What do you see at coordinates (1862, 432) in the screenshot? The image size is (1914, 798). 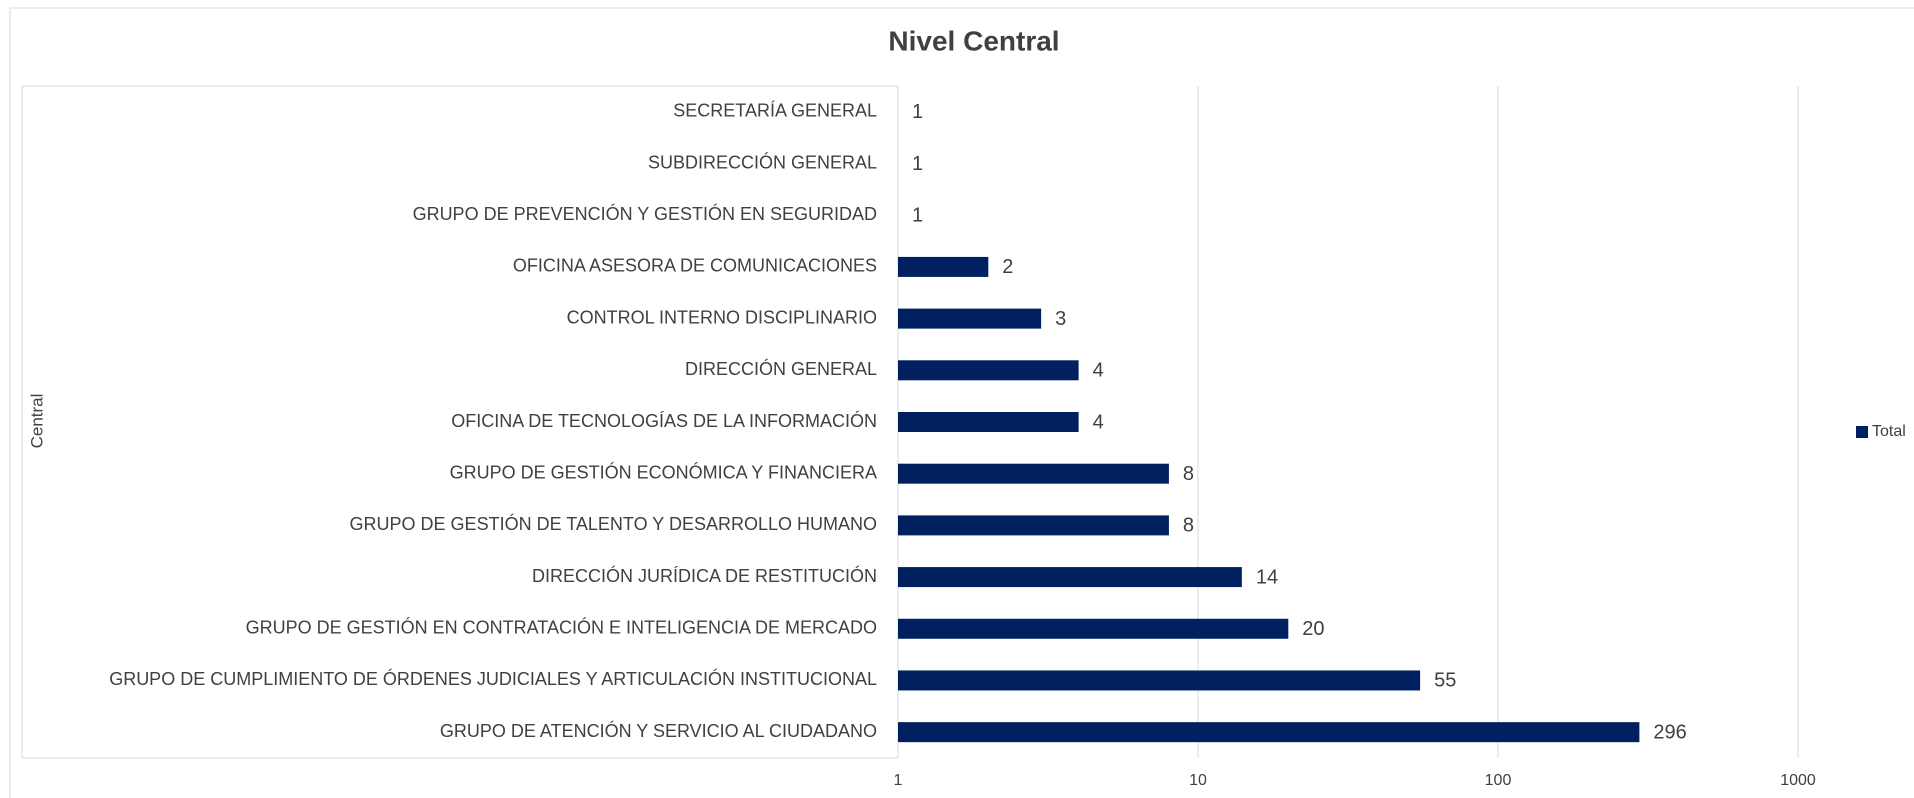 I see `legend-swatch` at bounding box center [1862, 432].